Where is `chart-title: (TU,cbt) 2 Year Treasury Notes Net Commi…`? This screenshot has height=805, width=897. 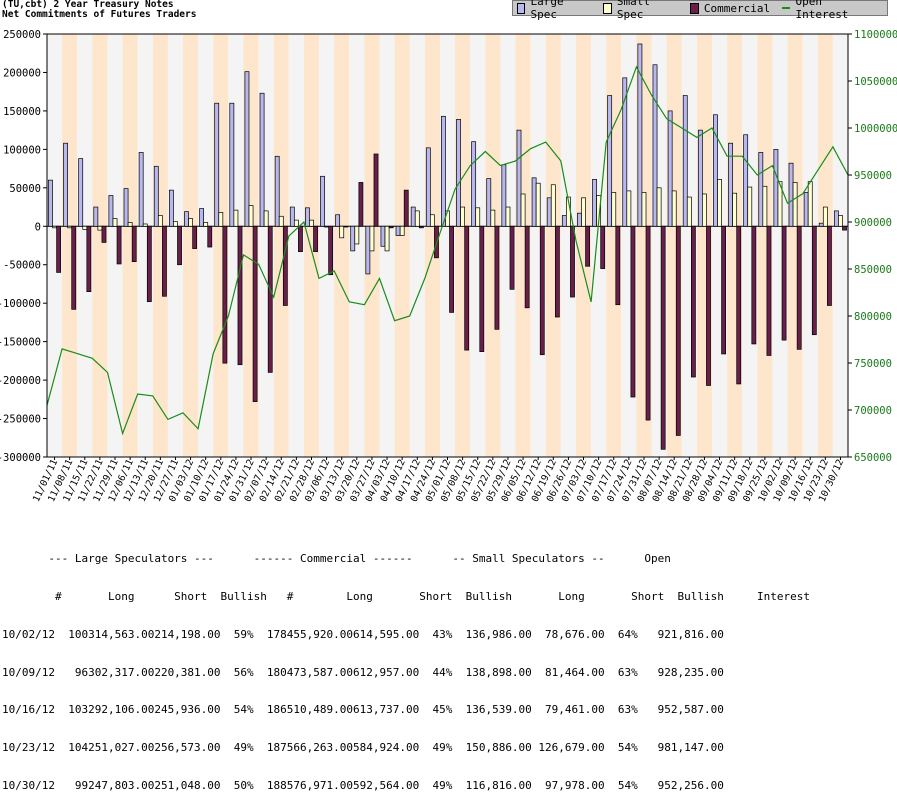 chart-title: (TU,cbt) 2 Year Treasury Notes Net Commi… is located at coordinates (99, 10).